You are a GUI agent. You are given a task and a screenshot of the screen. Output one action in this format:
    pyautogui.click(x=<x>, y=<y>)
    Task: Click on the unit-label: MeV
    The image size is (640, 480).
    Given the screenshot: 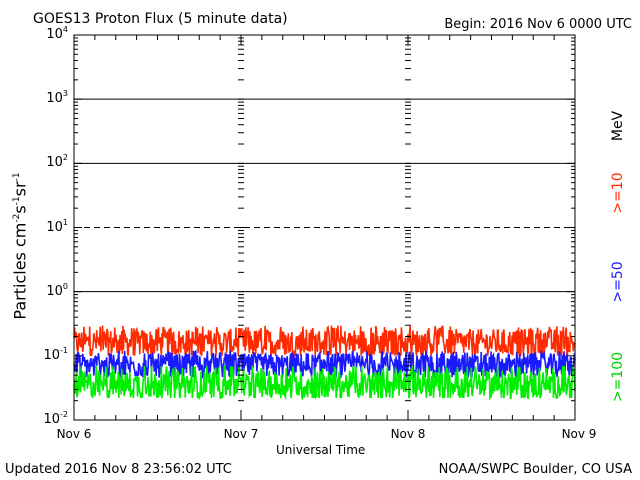 What is the action you would take?
    pyautogui.click(x=618, y=126)
    